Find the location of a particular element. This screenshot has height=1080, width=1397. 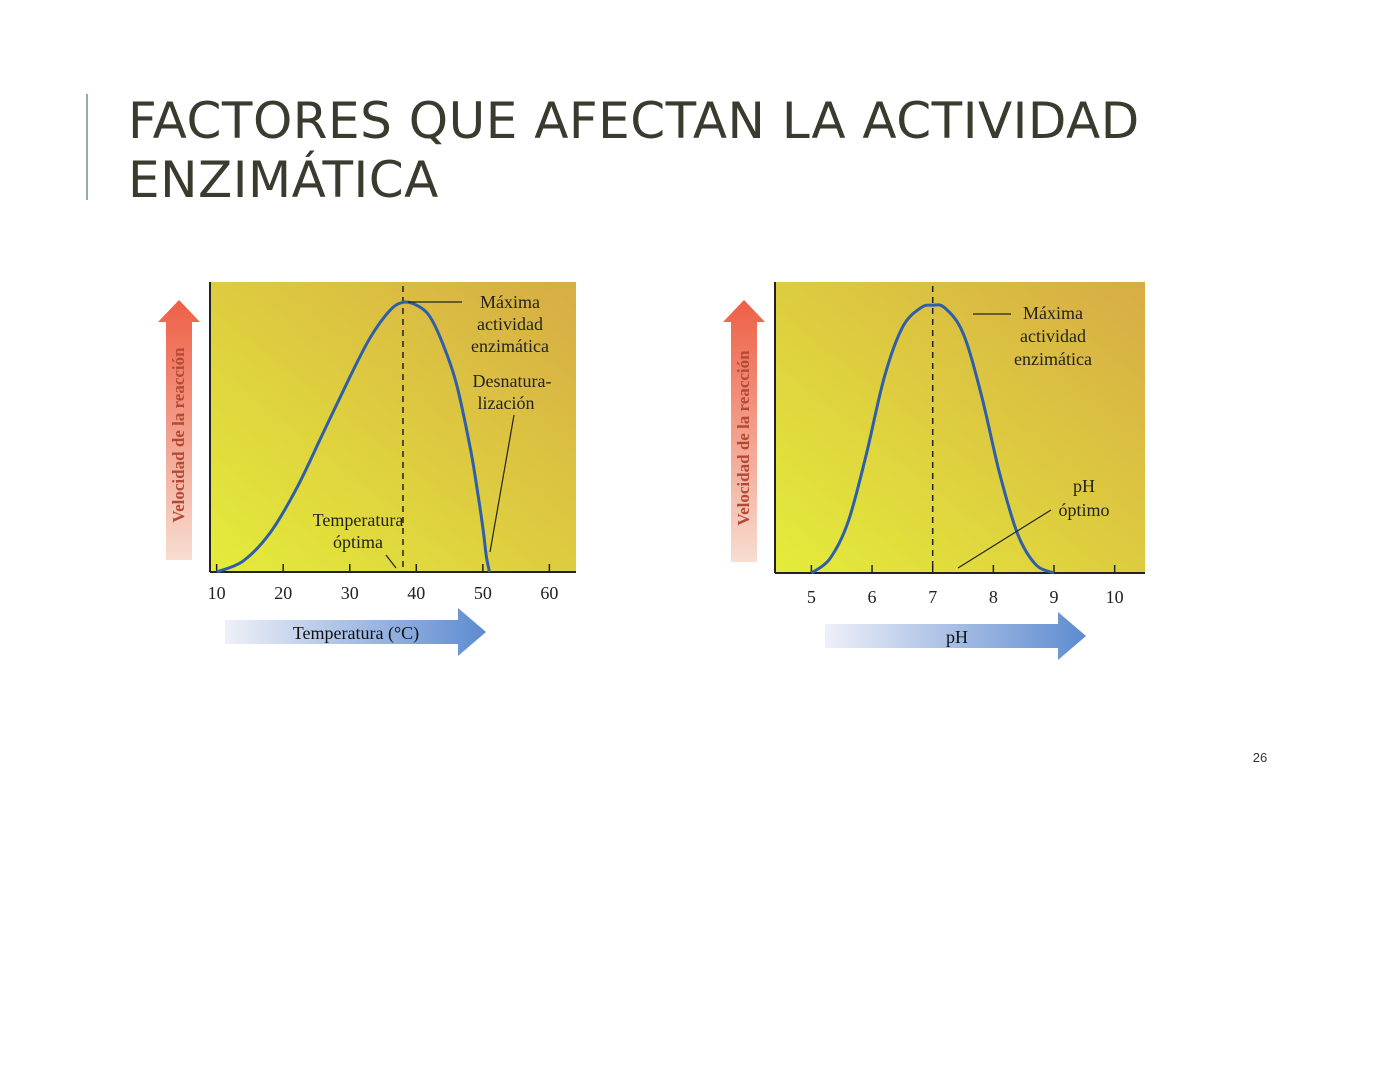

optimum-label-1: pH is located at coordinates (1084, 486).